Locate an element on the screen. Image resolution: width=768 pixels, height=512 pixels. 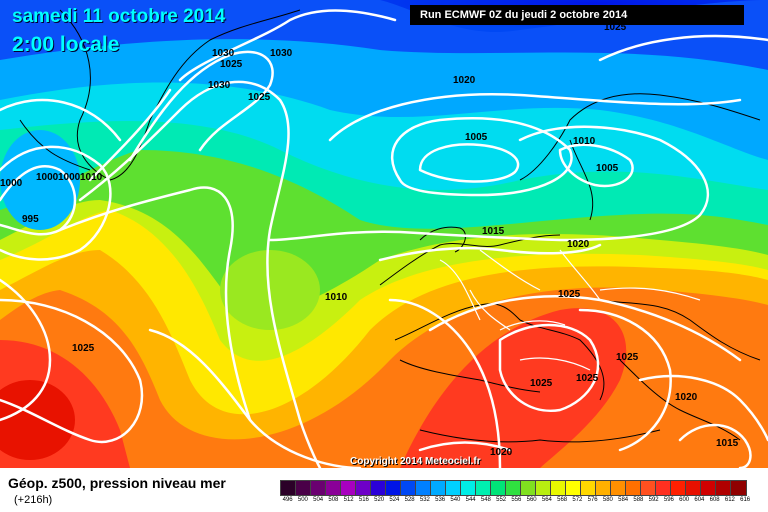
color-scale-tick: 600 is located at coordinates (684, 500).